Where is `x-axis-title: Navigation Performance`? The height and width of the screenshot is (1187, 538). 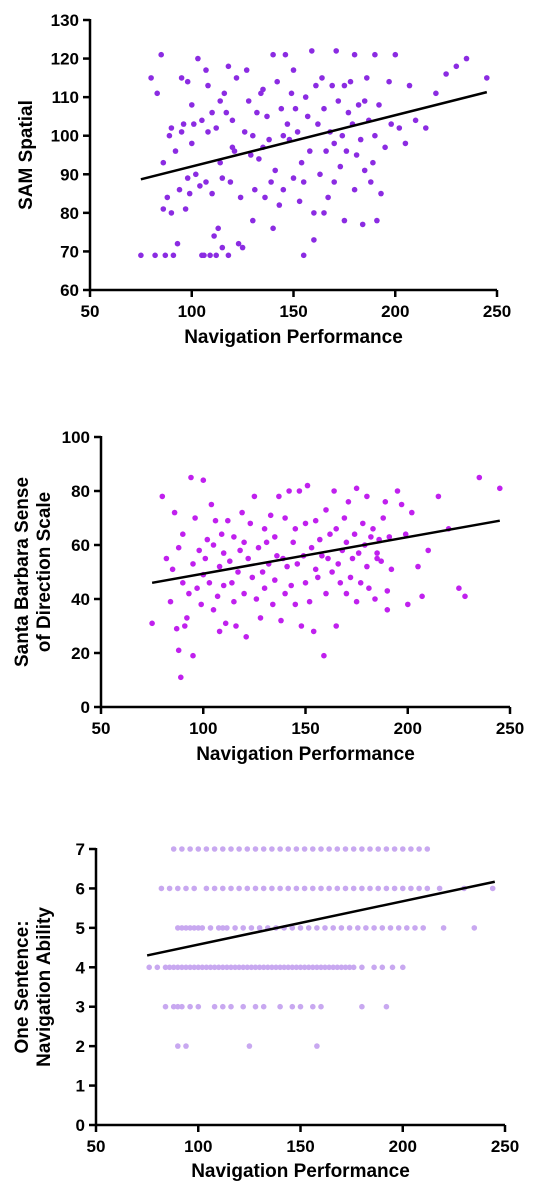 x-axis-title: Navigation Performance is located at coordinates (305, 754).